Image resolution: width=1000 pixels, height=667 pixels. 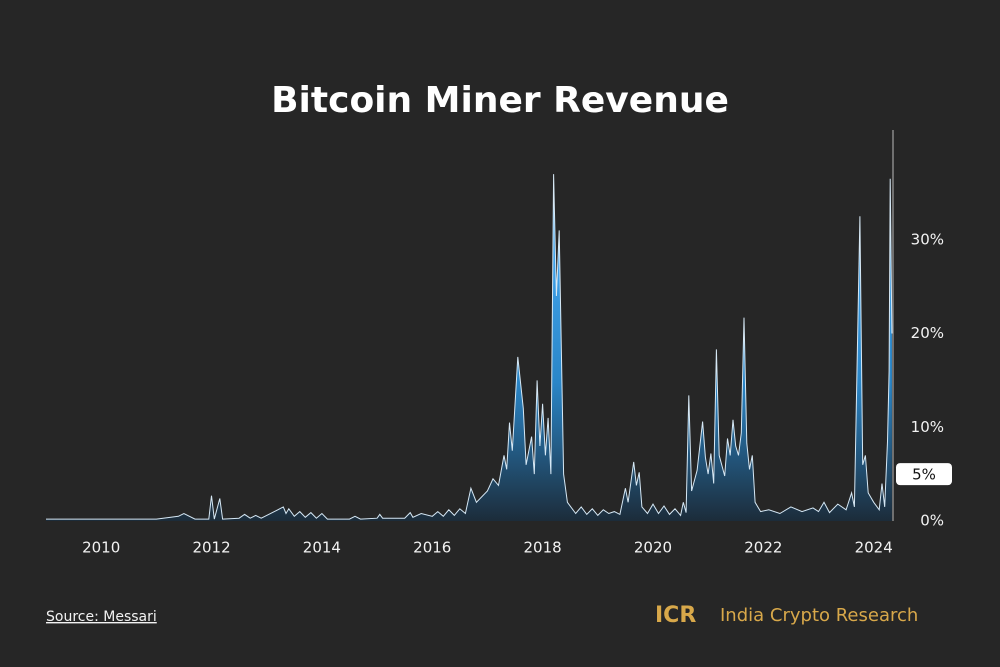 I want to click on x-tick-label: 2020, so click(x=653, y=548).